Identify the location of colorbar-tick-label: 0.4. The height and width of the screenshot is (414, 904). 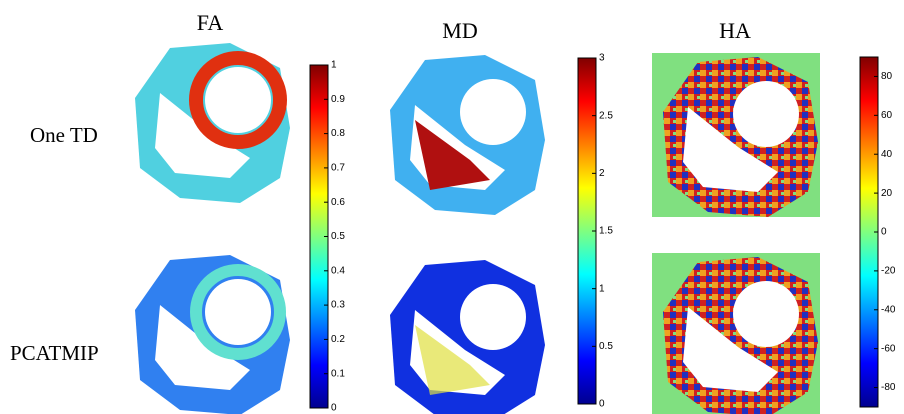
(338, 270).